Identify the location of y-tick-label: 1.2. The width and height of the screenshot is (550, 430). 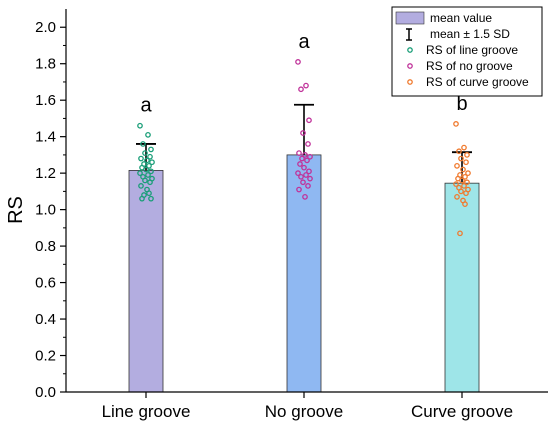
(45, 173).